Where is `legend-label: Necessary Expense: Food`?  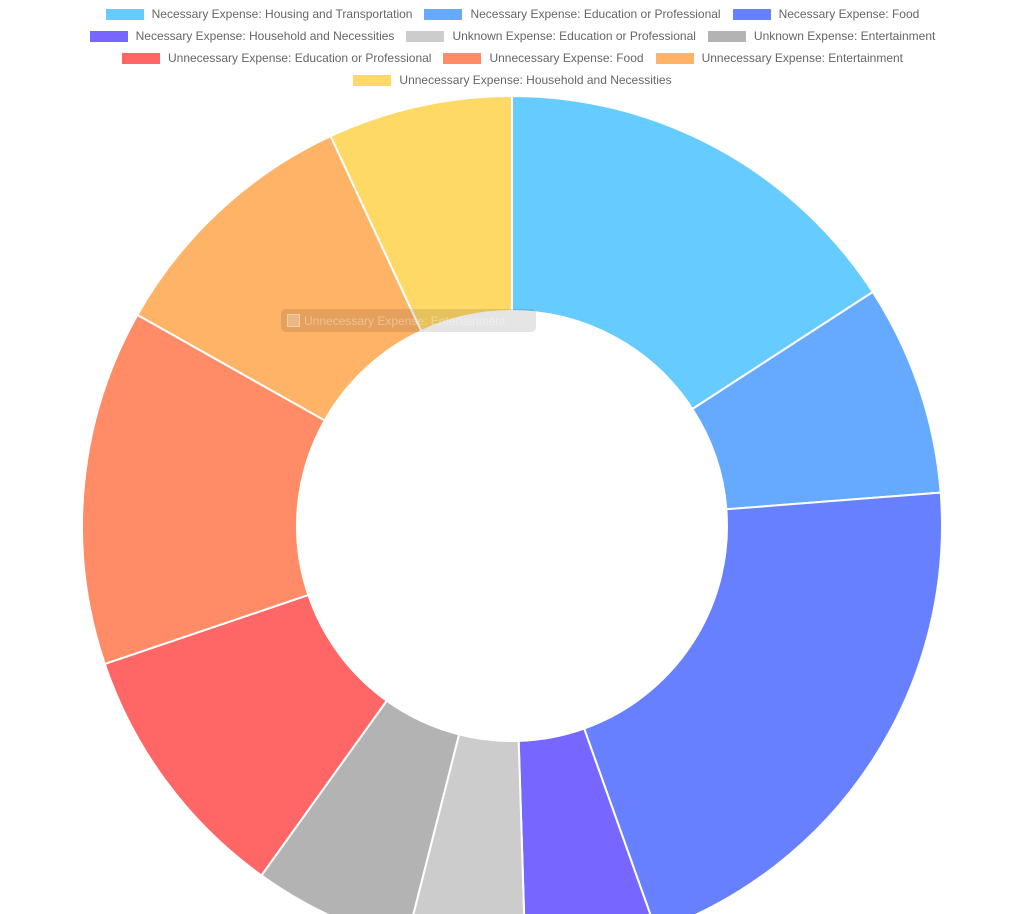 legend-label: Necessary Expense: Food is located at coordinates (849, 14).